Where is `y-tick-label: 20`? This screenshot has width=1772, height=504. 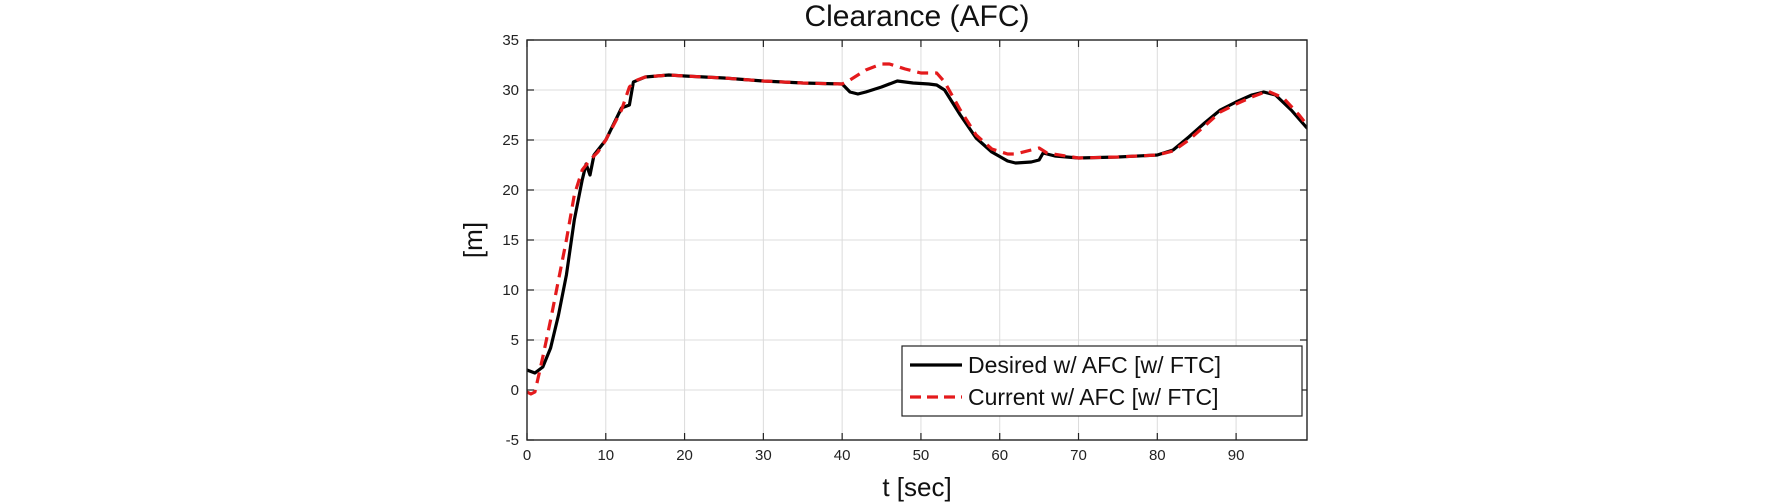 y-tick-label: 20 is located at coordinates (510, 190).